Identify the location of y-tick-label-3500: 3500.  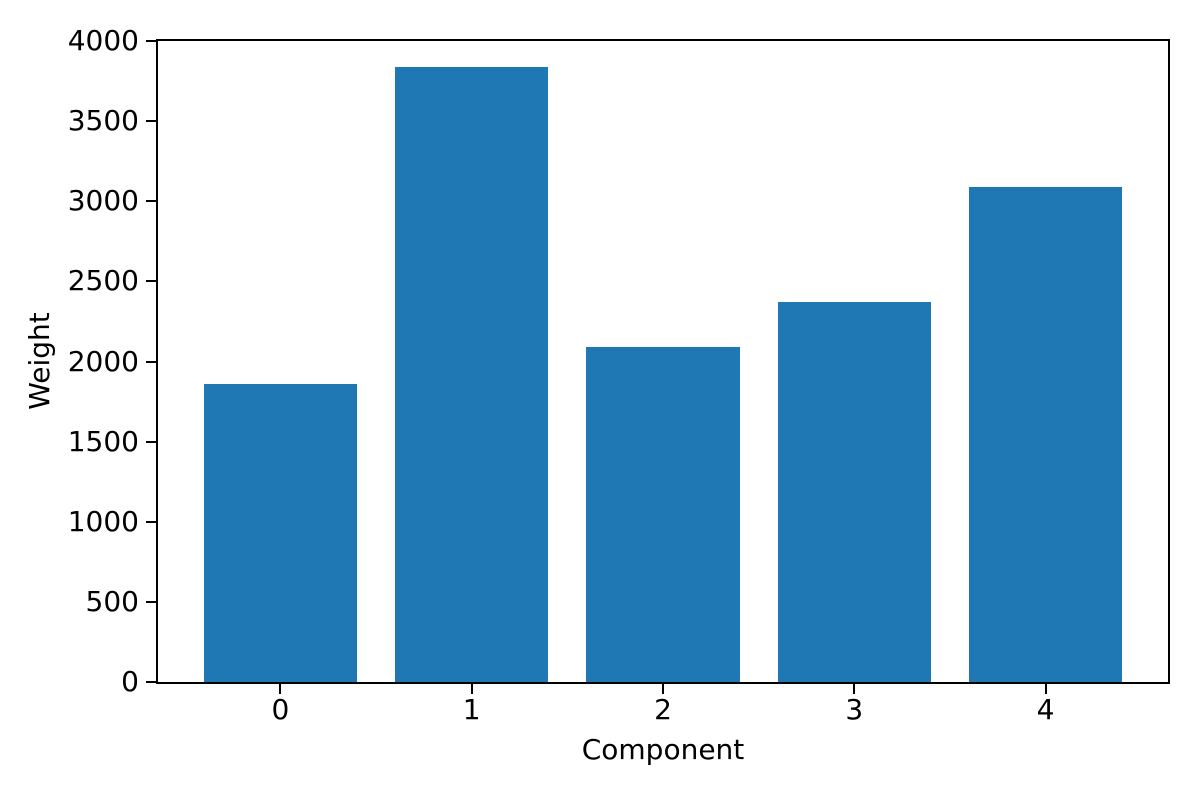
(103, 121).